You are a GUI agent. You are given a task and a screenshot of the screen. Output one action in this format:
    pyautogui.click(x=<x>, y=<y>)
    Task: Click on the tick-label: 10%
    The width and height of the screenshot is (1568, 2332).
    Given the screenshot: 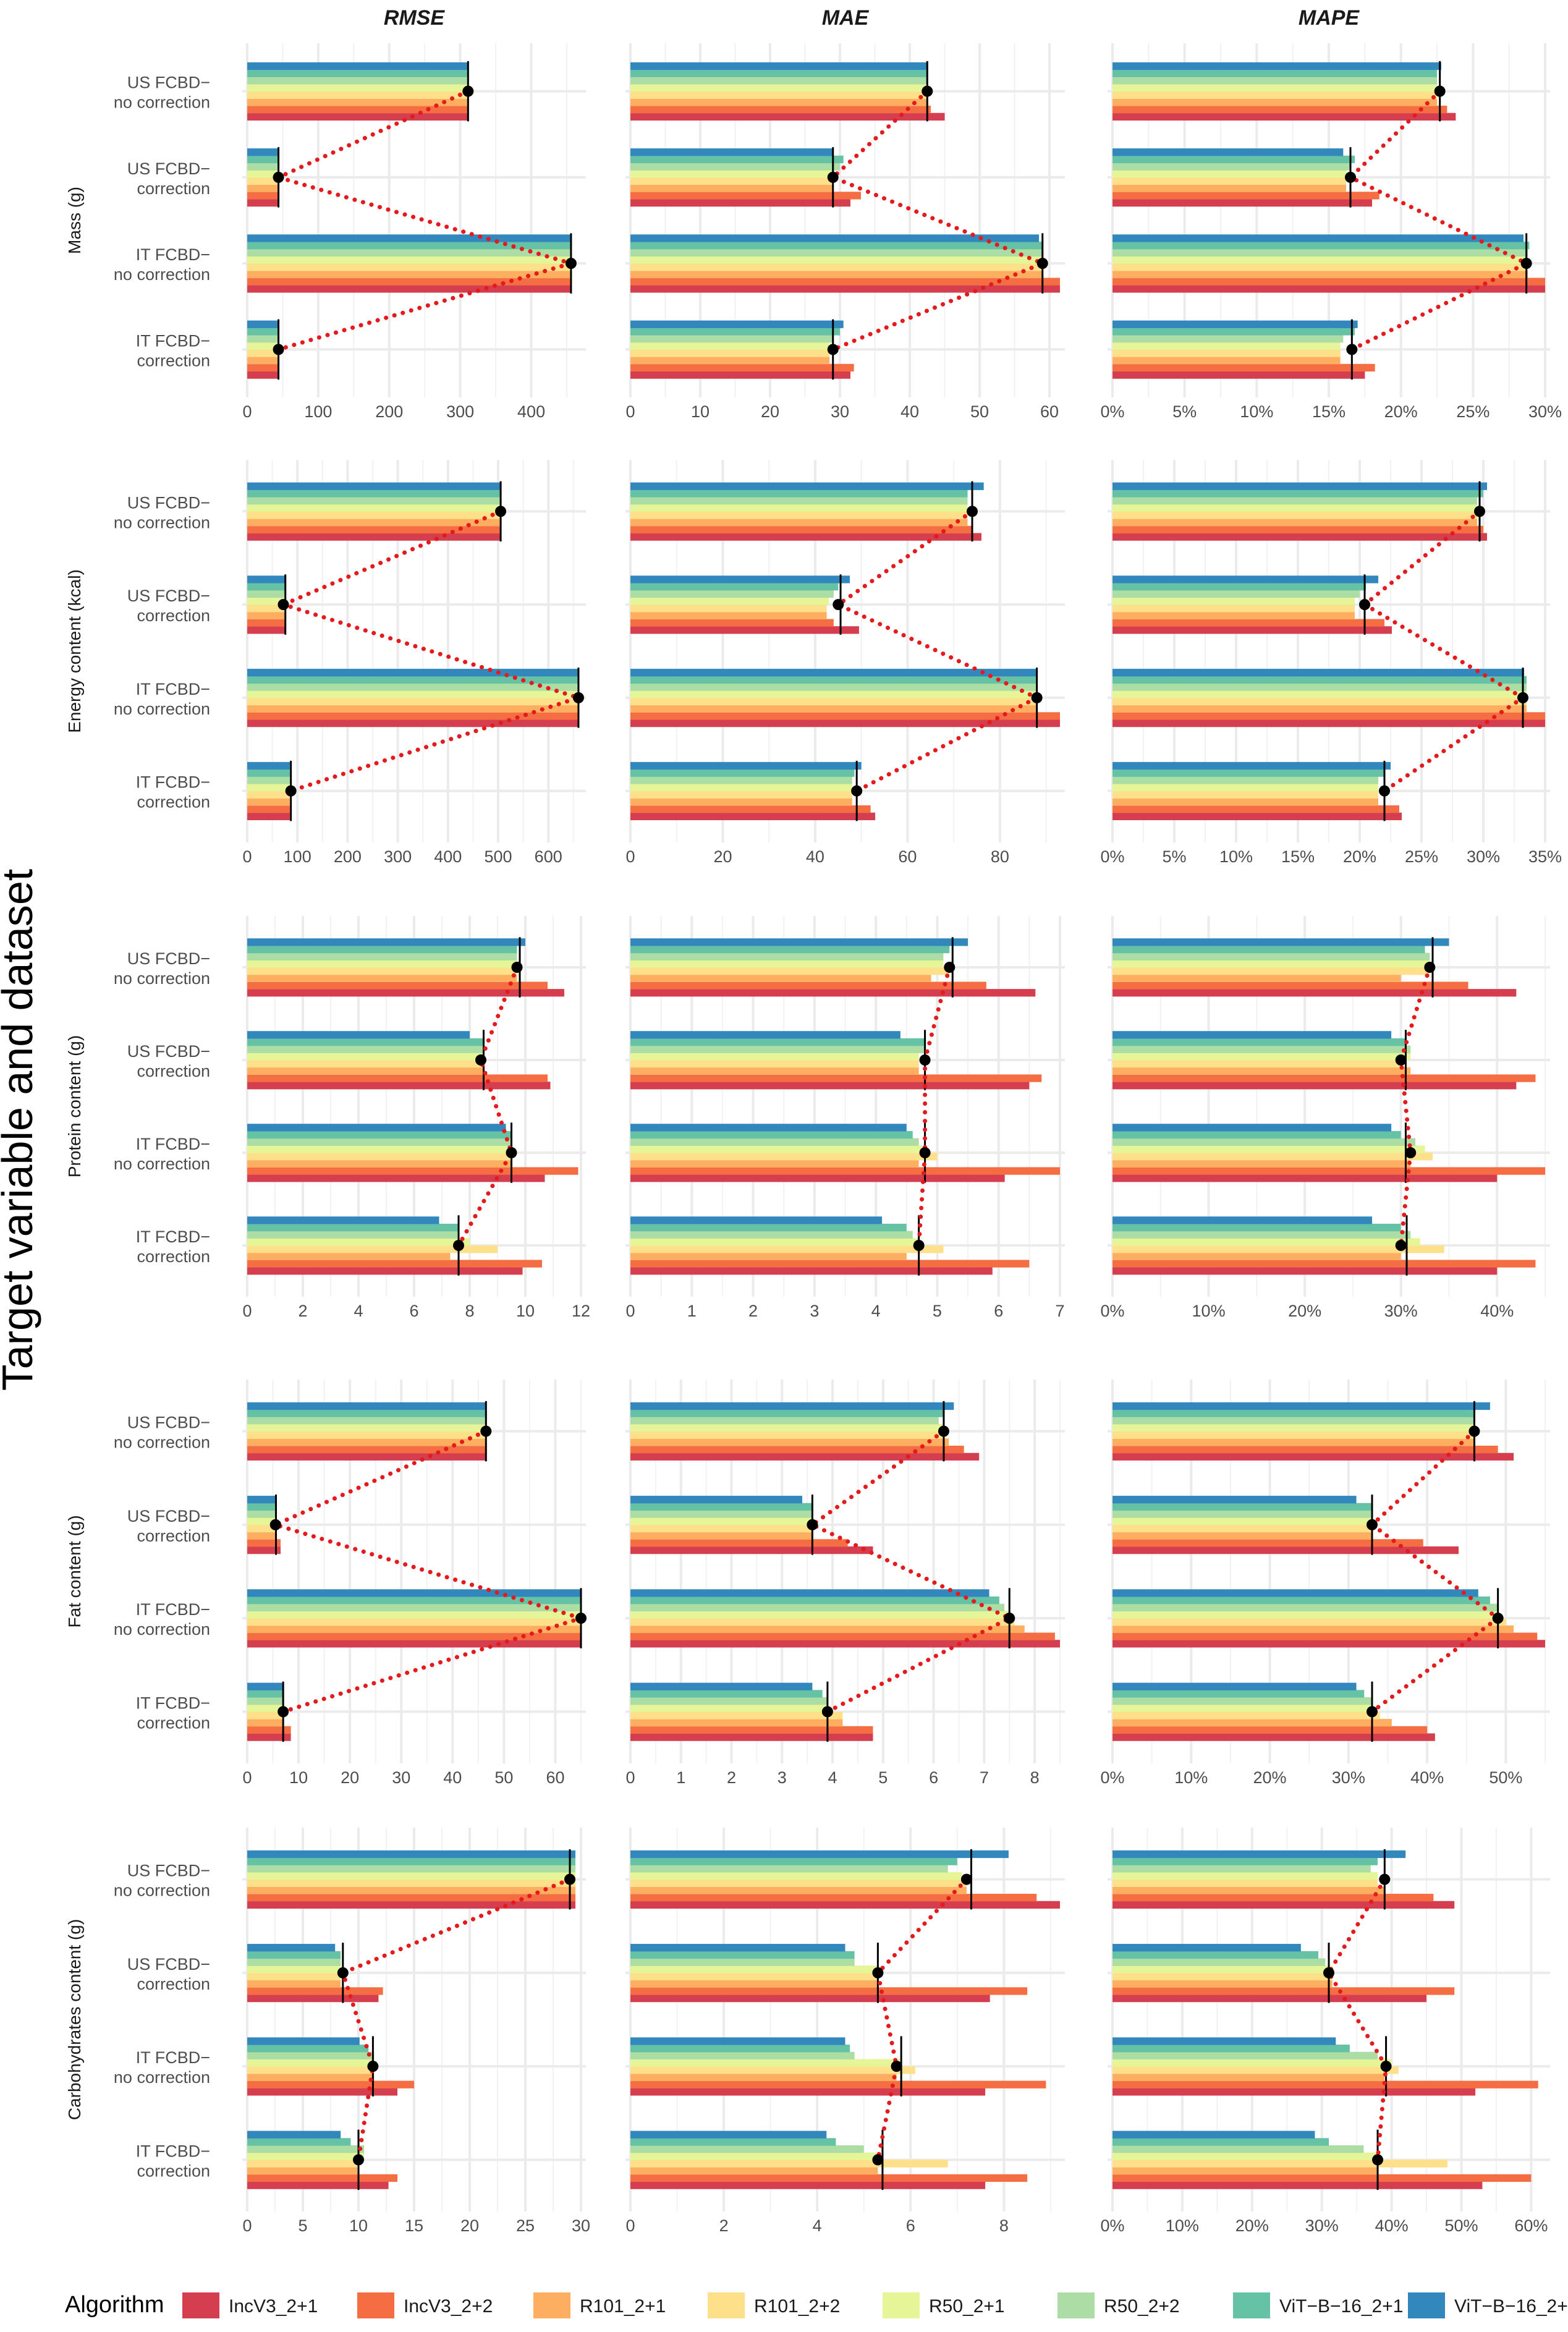 What is the action you would take?
    pyautogui.click(x=1256, y=411)
    